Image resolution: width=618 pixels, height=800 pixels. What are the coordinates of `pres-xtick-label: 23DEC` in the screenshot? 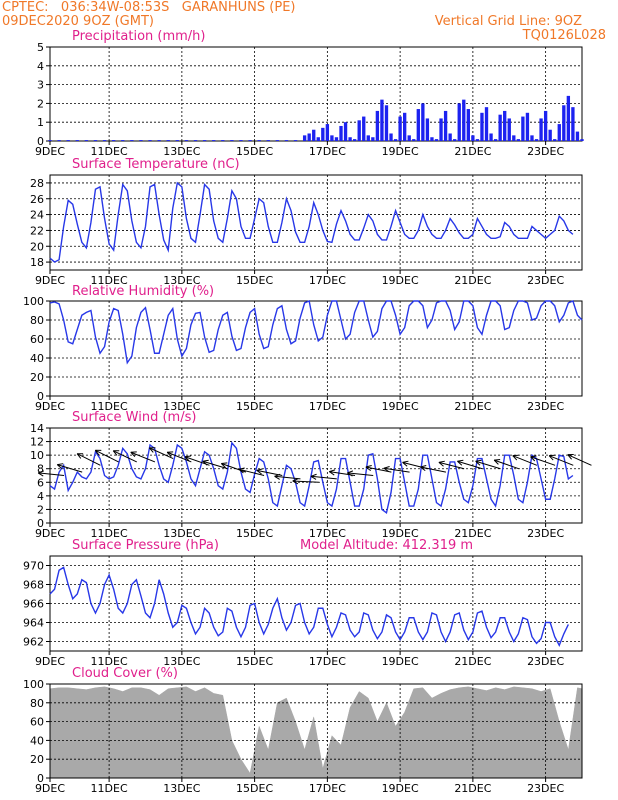 It's located at (545, 661).